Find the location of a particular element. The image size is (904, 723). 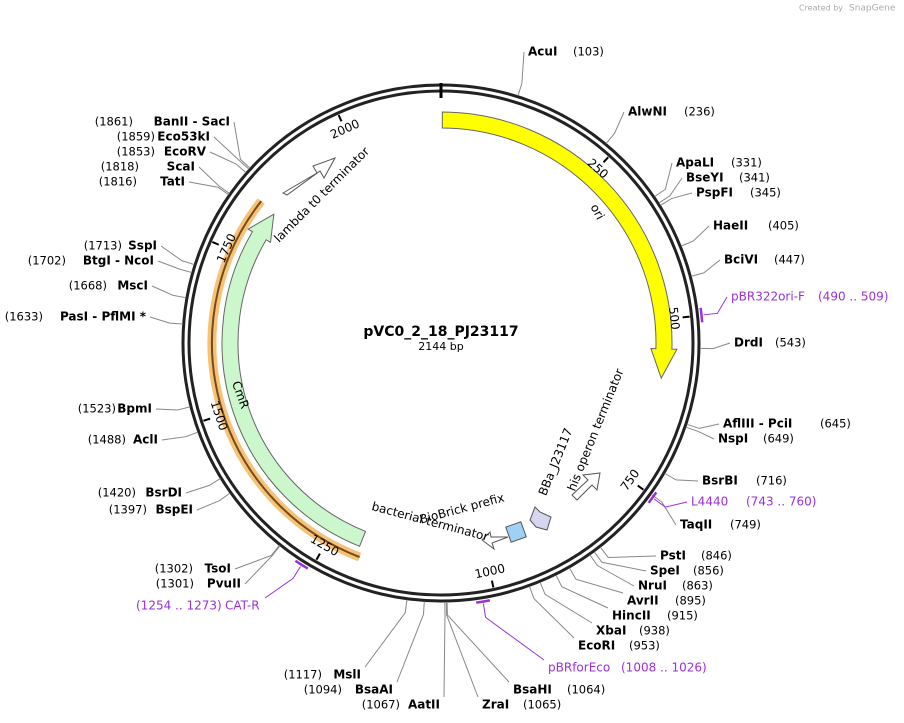

enzyme-position: (846) is located at coordinates (716, 556).